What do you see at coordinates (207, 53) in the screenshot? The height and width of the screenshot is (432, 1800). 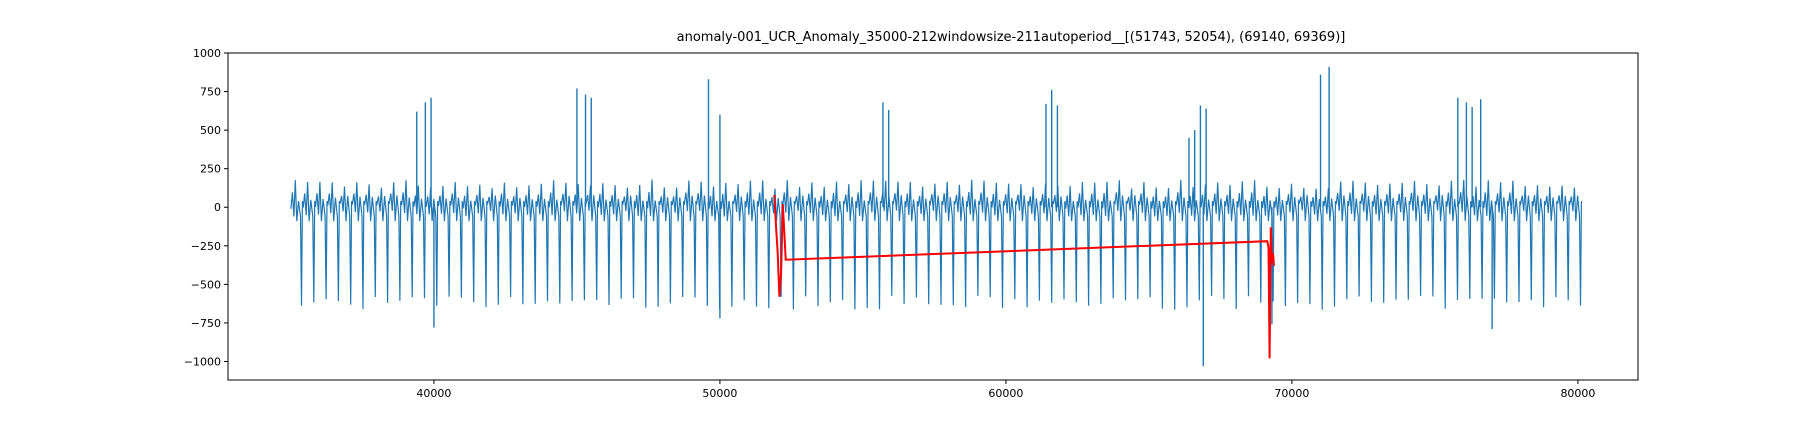 I see `y-tick-label-1000: 1000` at bounding box center [207, 53].